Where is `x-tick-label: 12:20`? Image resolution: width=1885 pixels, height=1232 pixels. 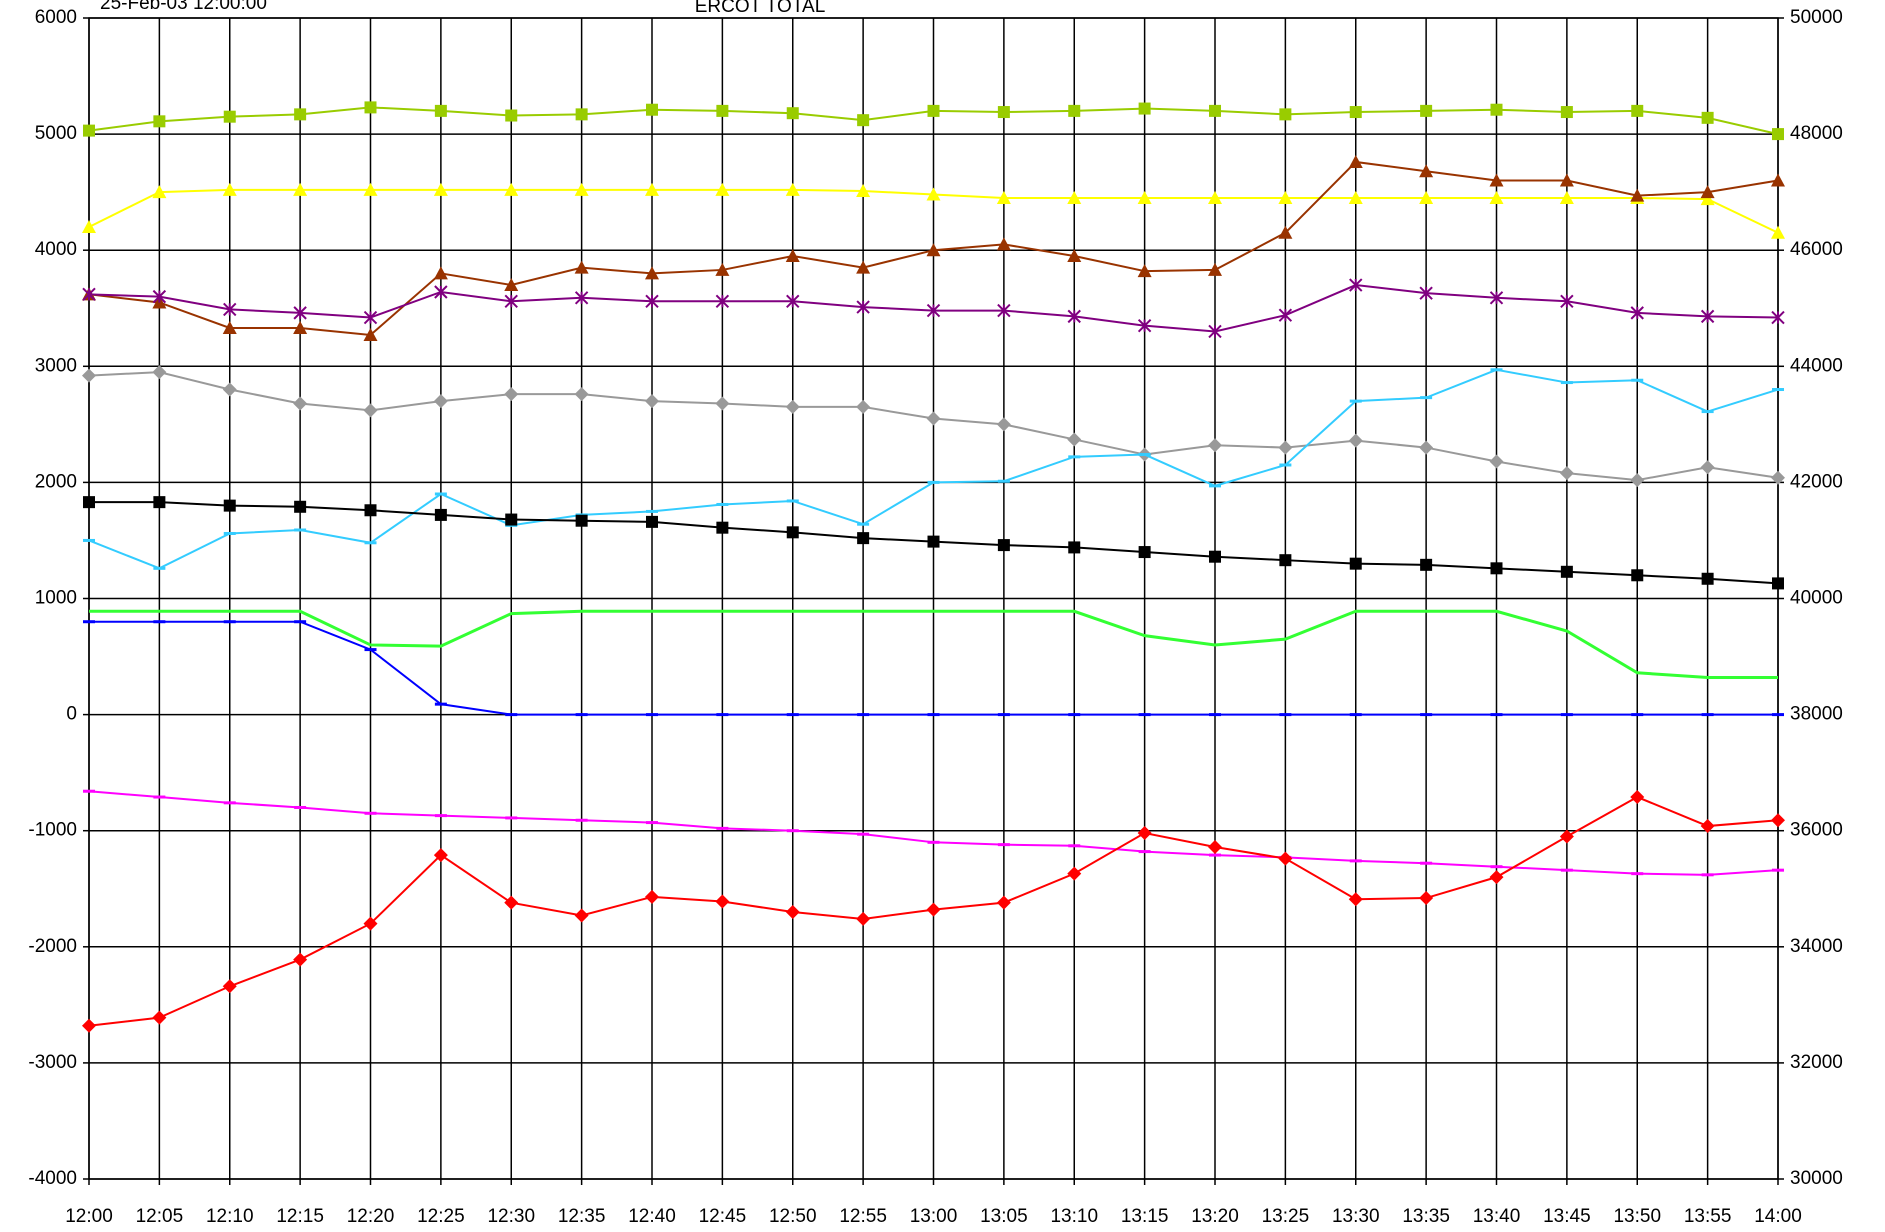
x-tick-label: 12:20 is located at coordinates (371, 1216).